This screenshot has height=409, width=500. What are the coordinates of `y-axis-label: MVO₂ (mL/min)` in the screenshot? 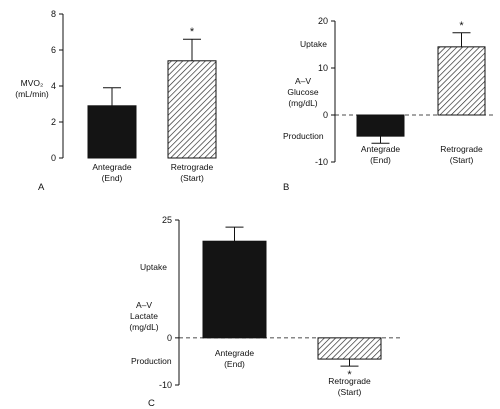 It's located at (32, 88).